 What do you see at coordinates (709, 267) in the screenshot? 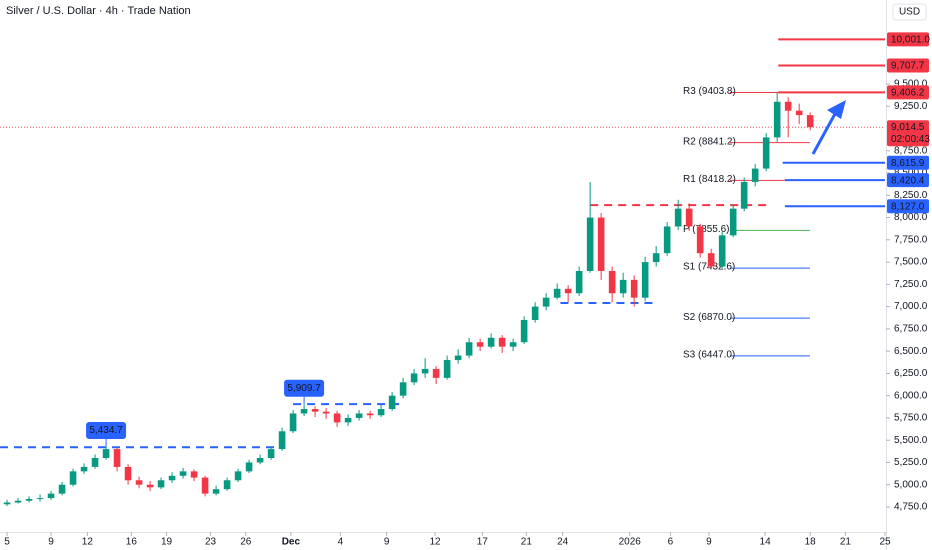
I see `pivot-label: S1 (7432.6)` at bounding box center [709, 267].